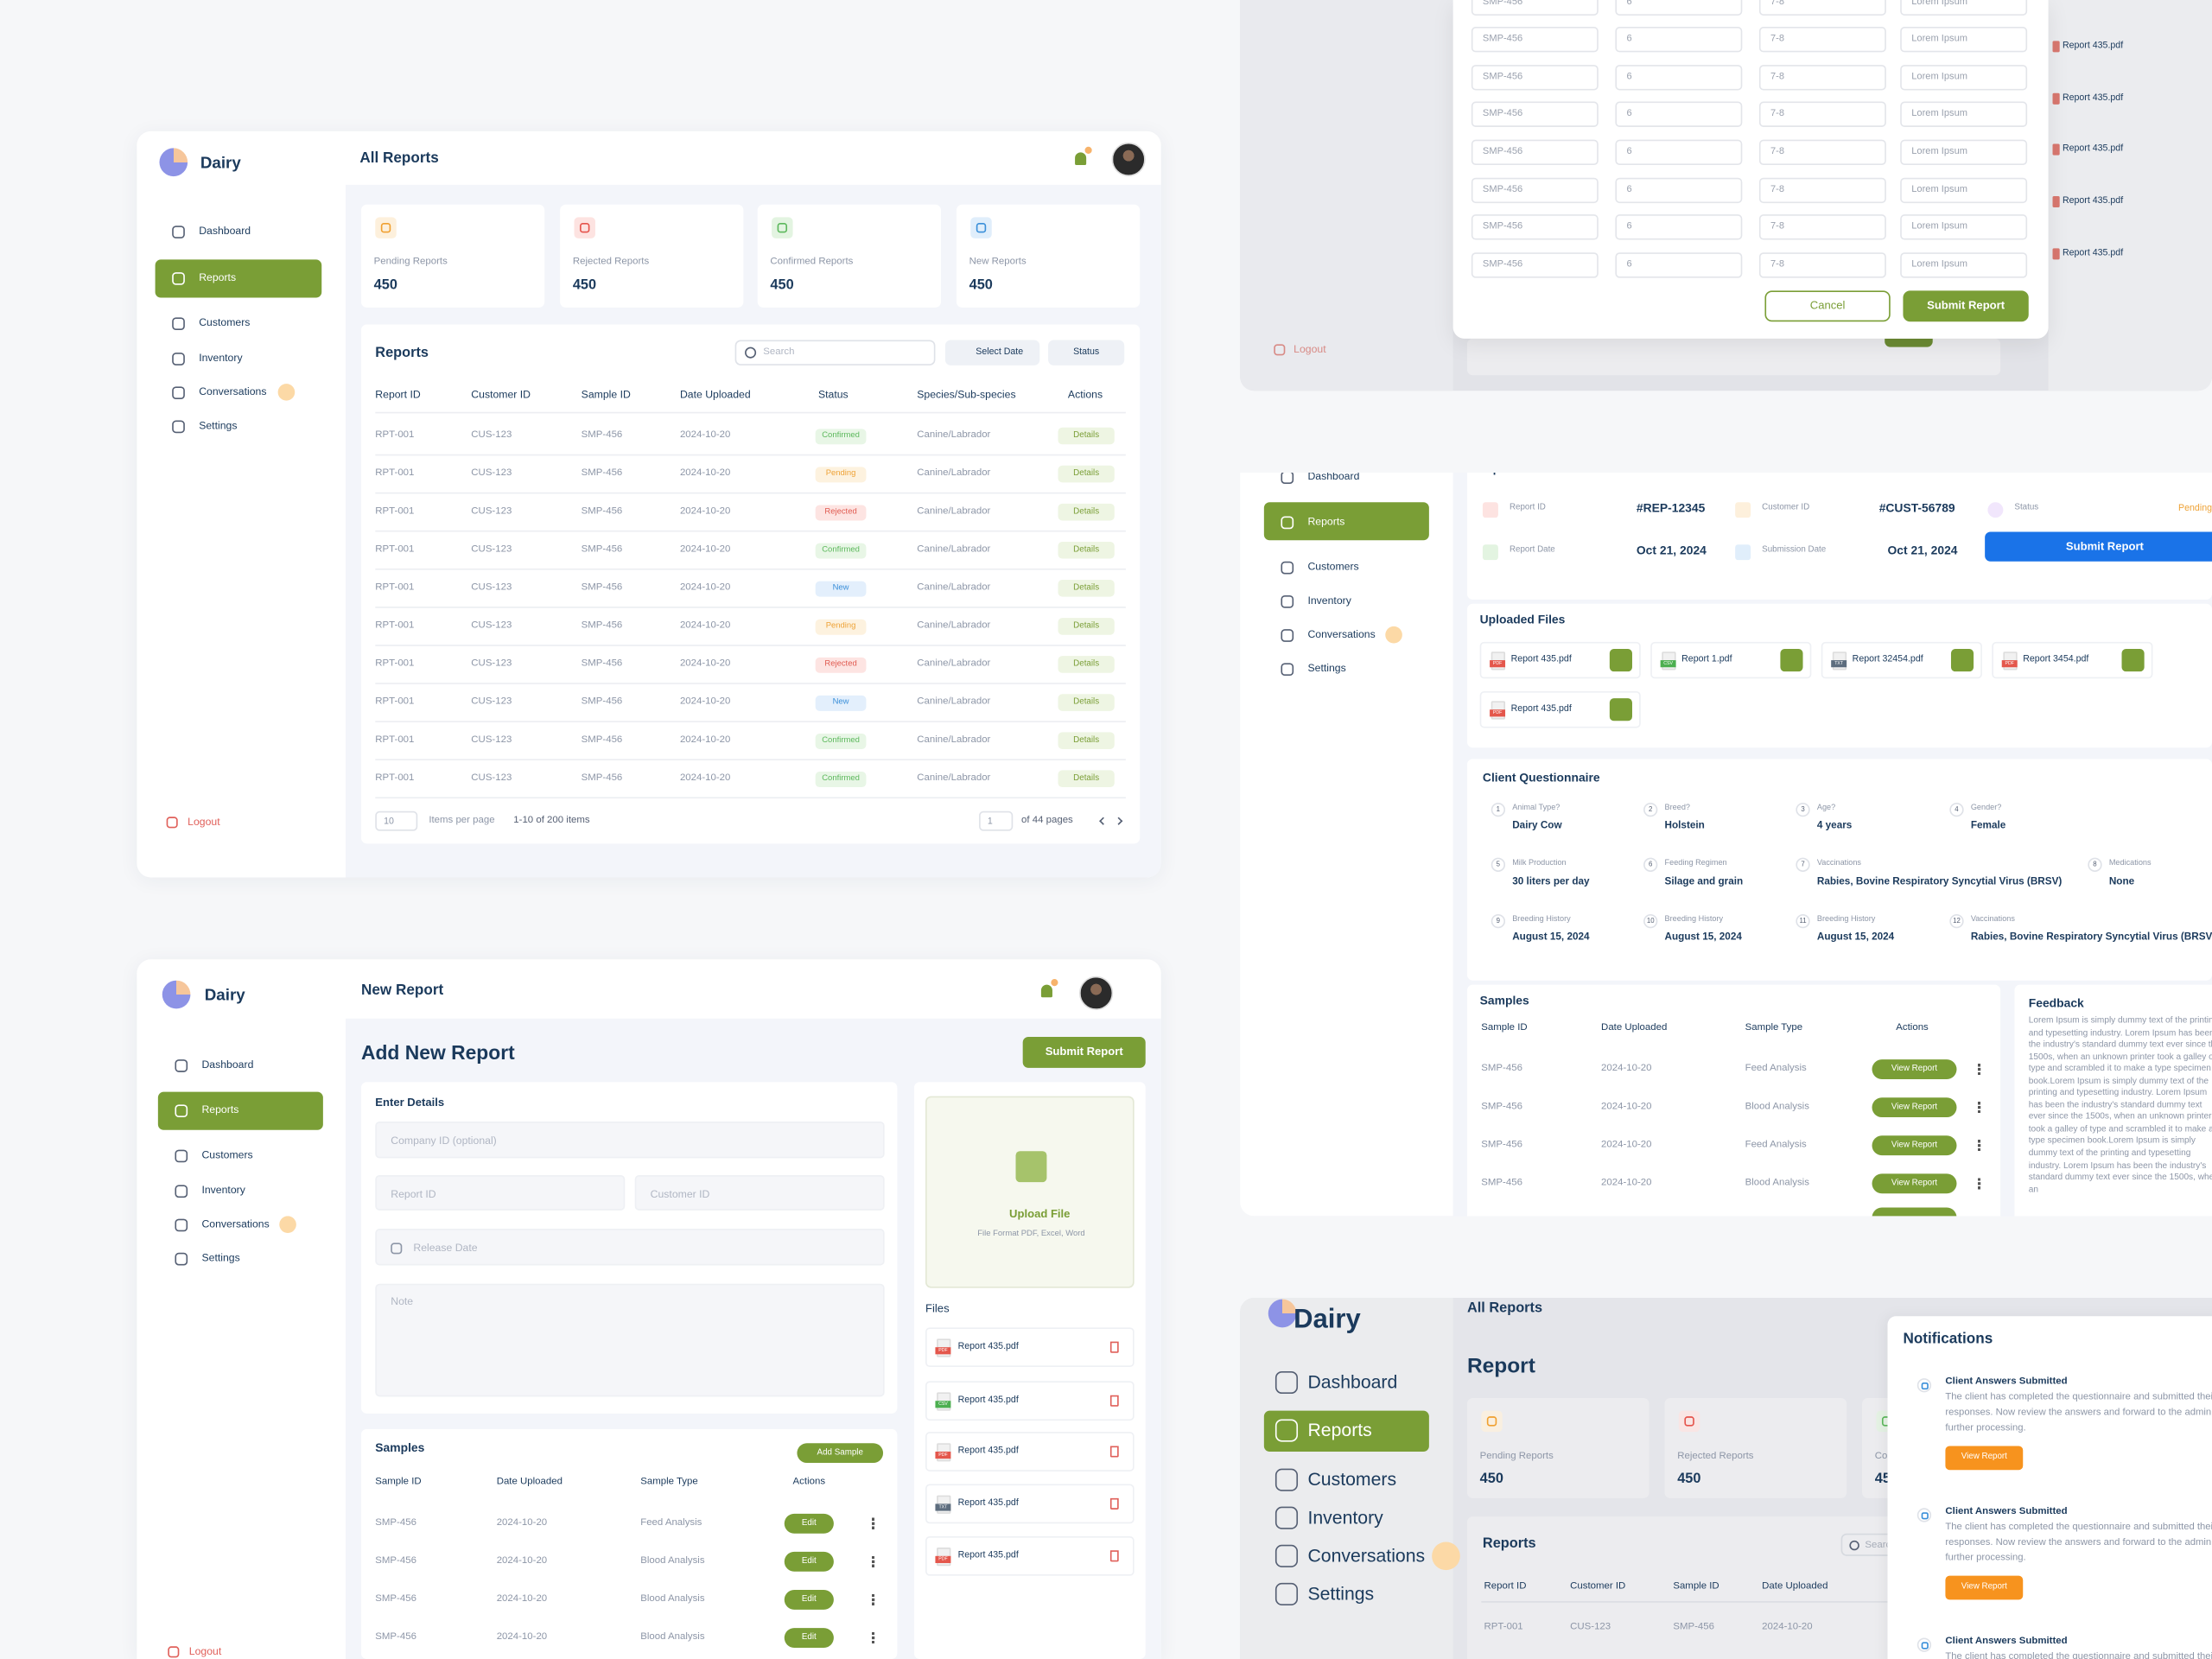  Describe the element at coordinates (840, 1453) in the screenshot. I see `add-sample: Add Sample` at that location.